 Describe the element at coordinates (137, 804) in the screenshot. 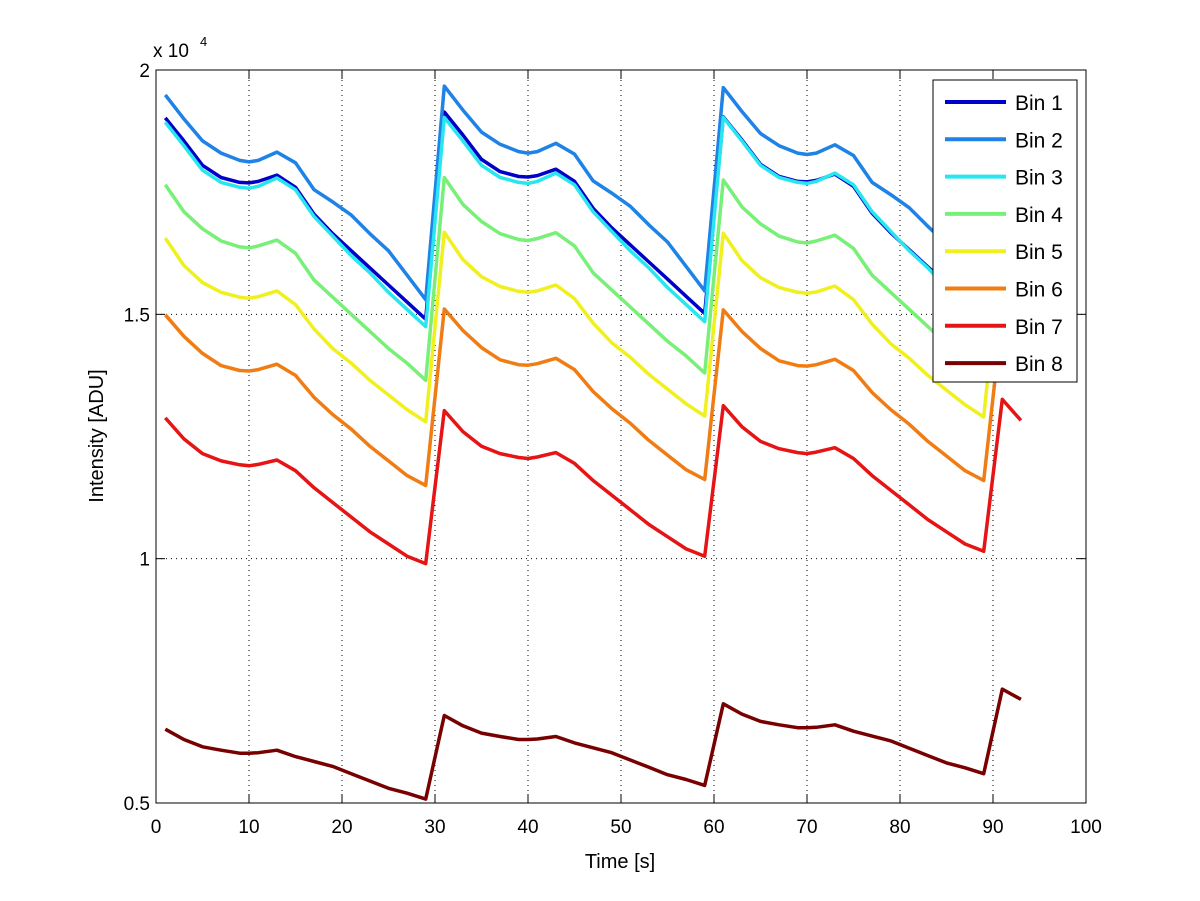

I see `y-tick-label: 0.5` at that location.